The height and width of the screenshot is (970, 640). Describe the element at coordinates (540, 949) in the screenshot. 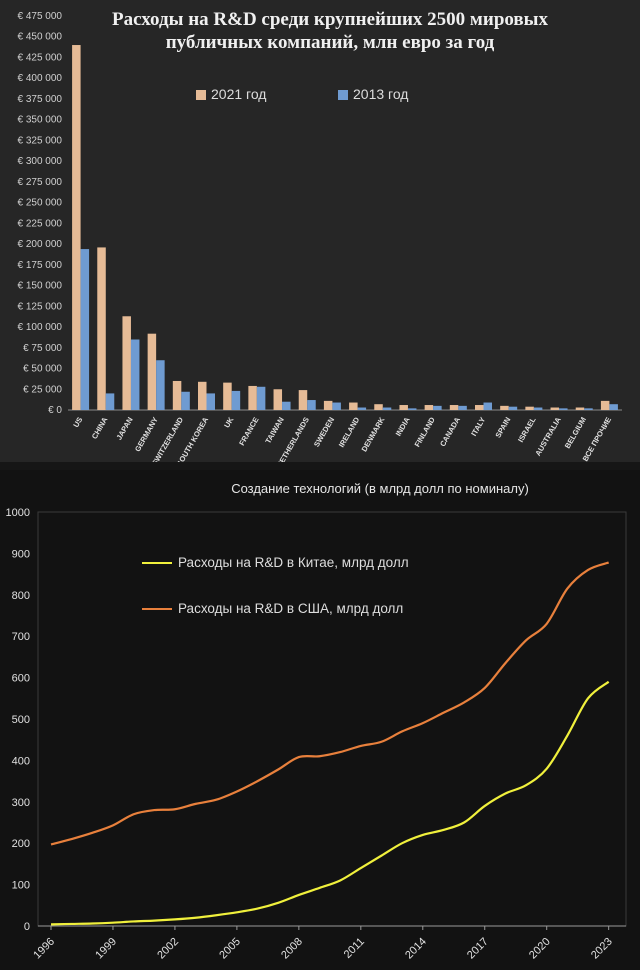

I see `x-tick-label: 2020` at that location.